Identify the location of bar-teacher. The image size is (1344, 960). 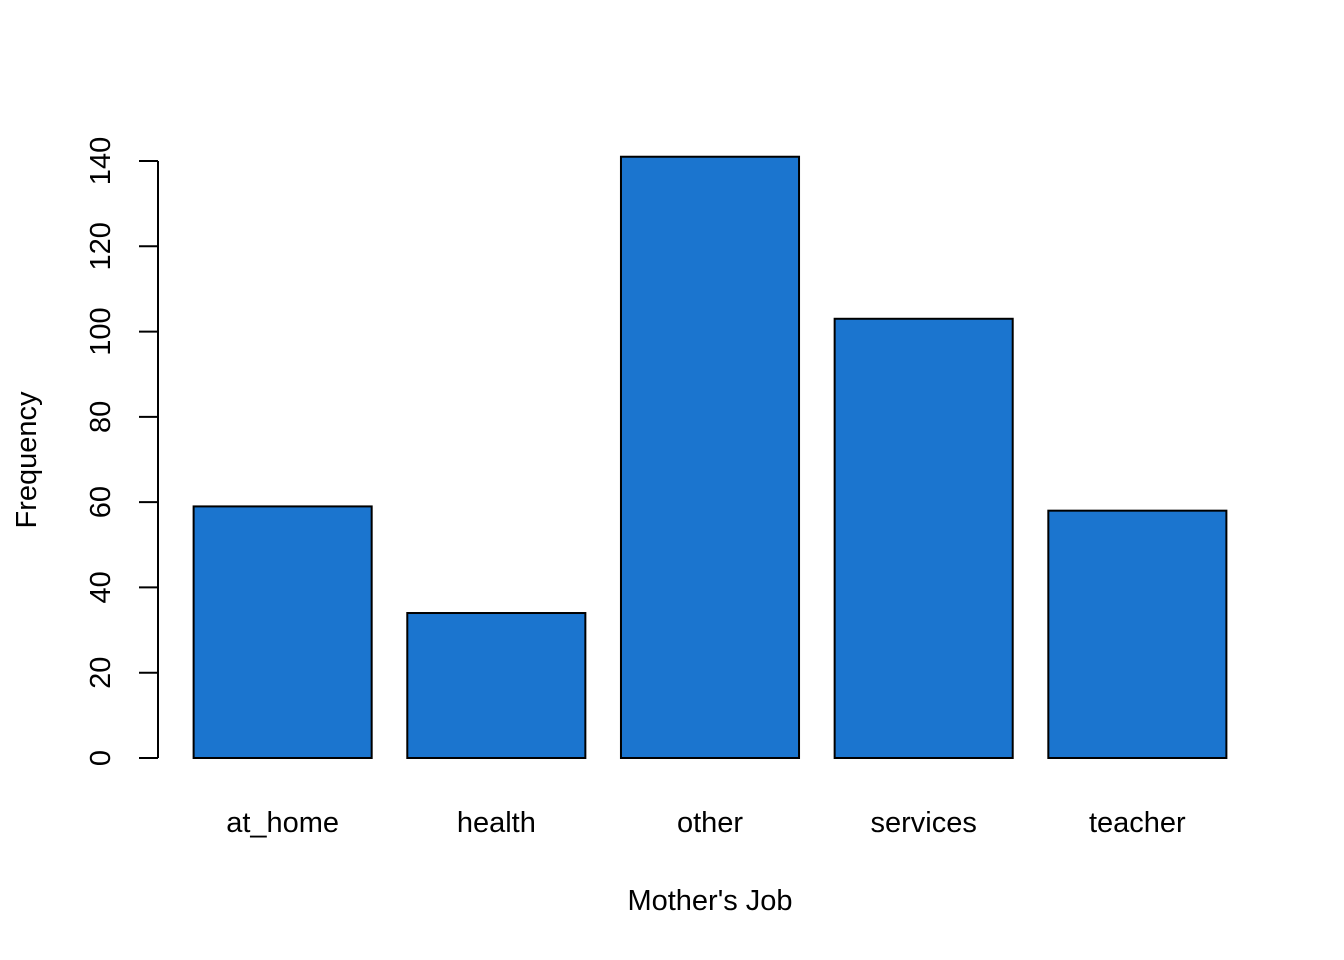
(1137, 634).